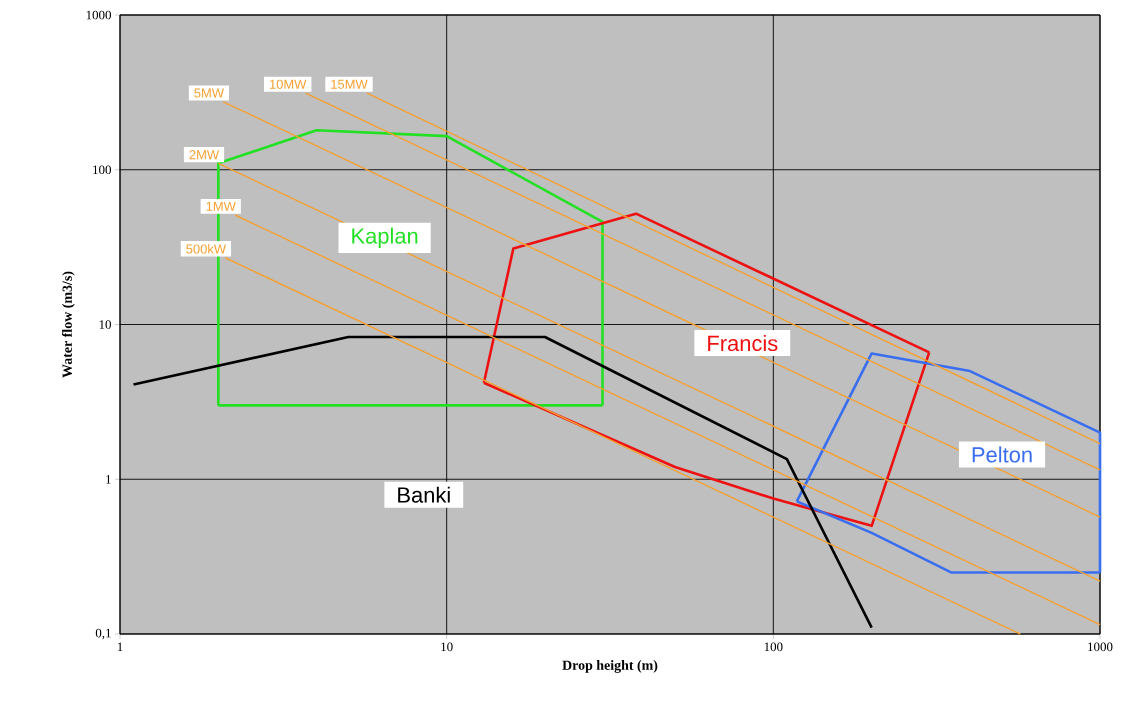  What do you see at coordinates (424, 494) in the screenshot?
I see `text: Banki` at bounding box center [424, 494].